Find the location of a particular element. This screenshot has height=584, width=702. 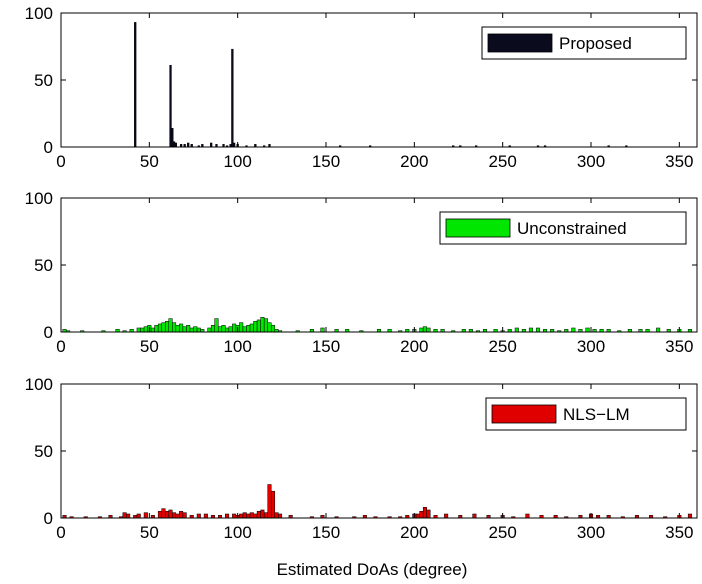

x-tick-label: 300 is located at coordinates (591, 532).